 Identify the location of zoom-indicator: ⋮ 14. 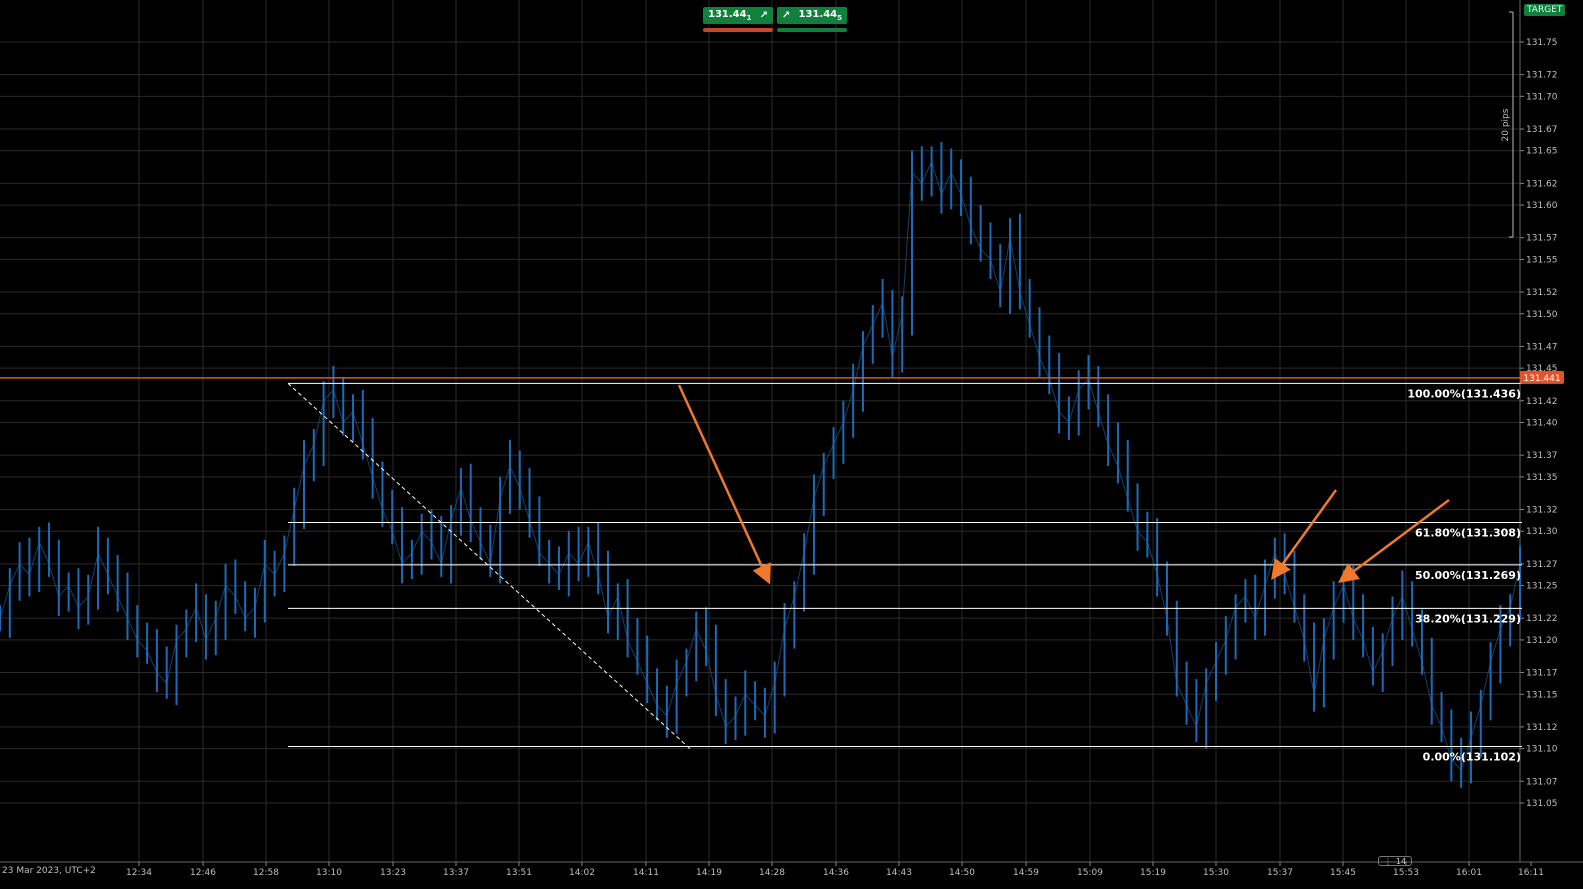
(1395, 861).